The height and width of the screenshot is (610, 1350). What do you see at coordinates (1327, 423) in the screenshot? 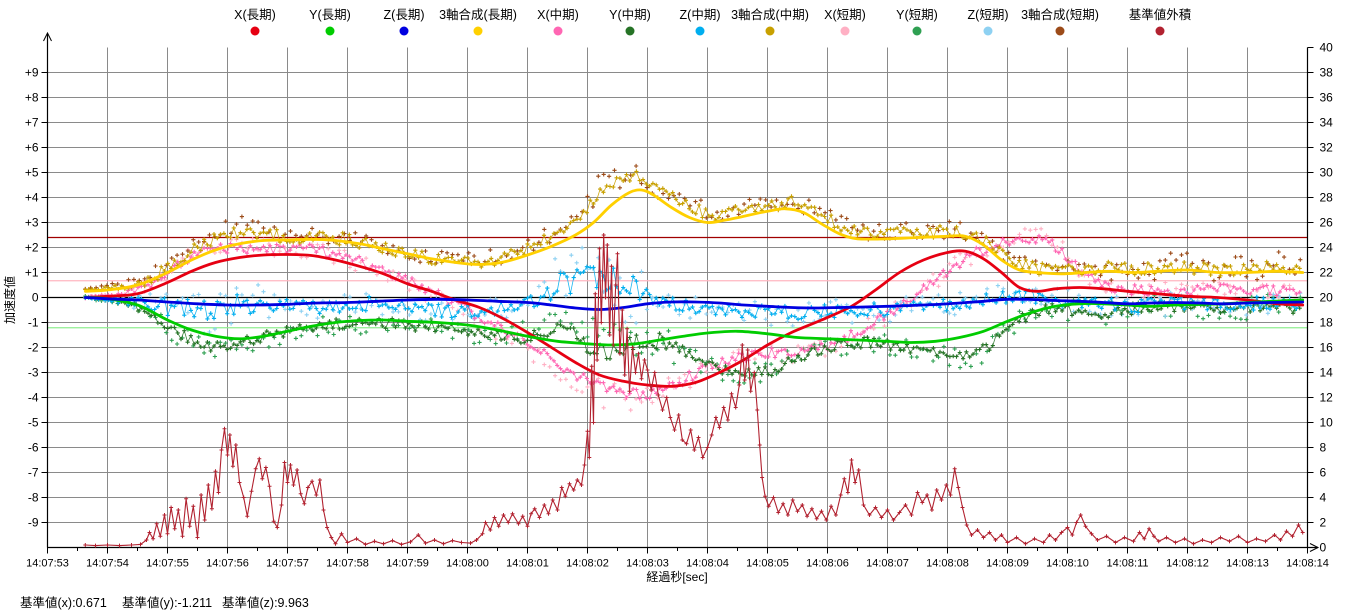
I see `right-tick-label: 10` at bounding box center [1327, 423].